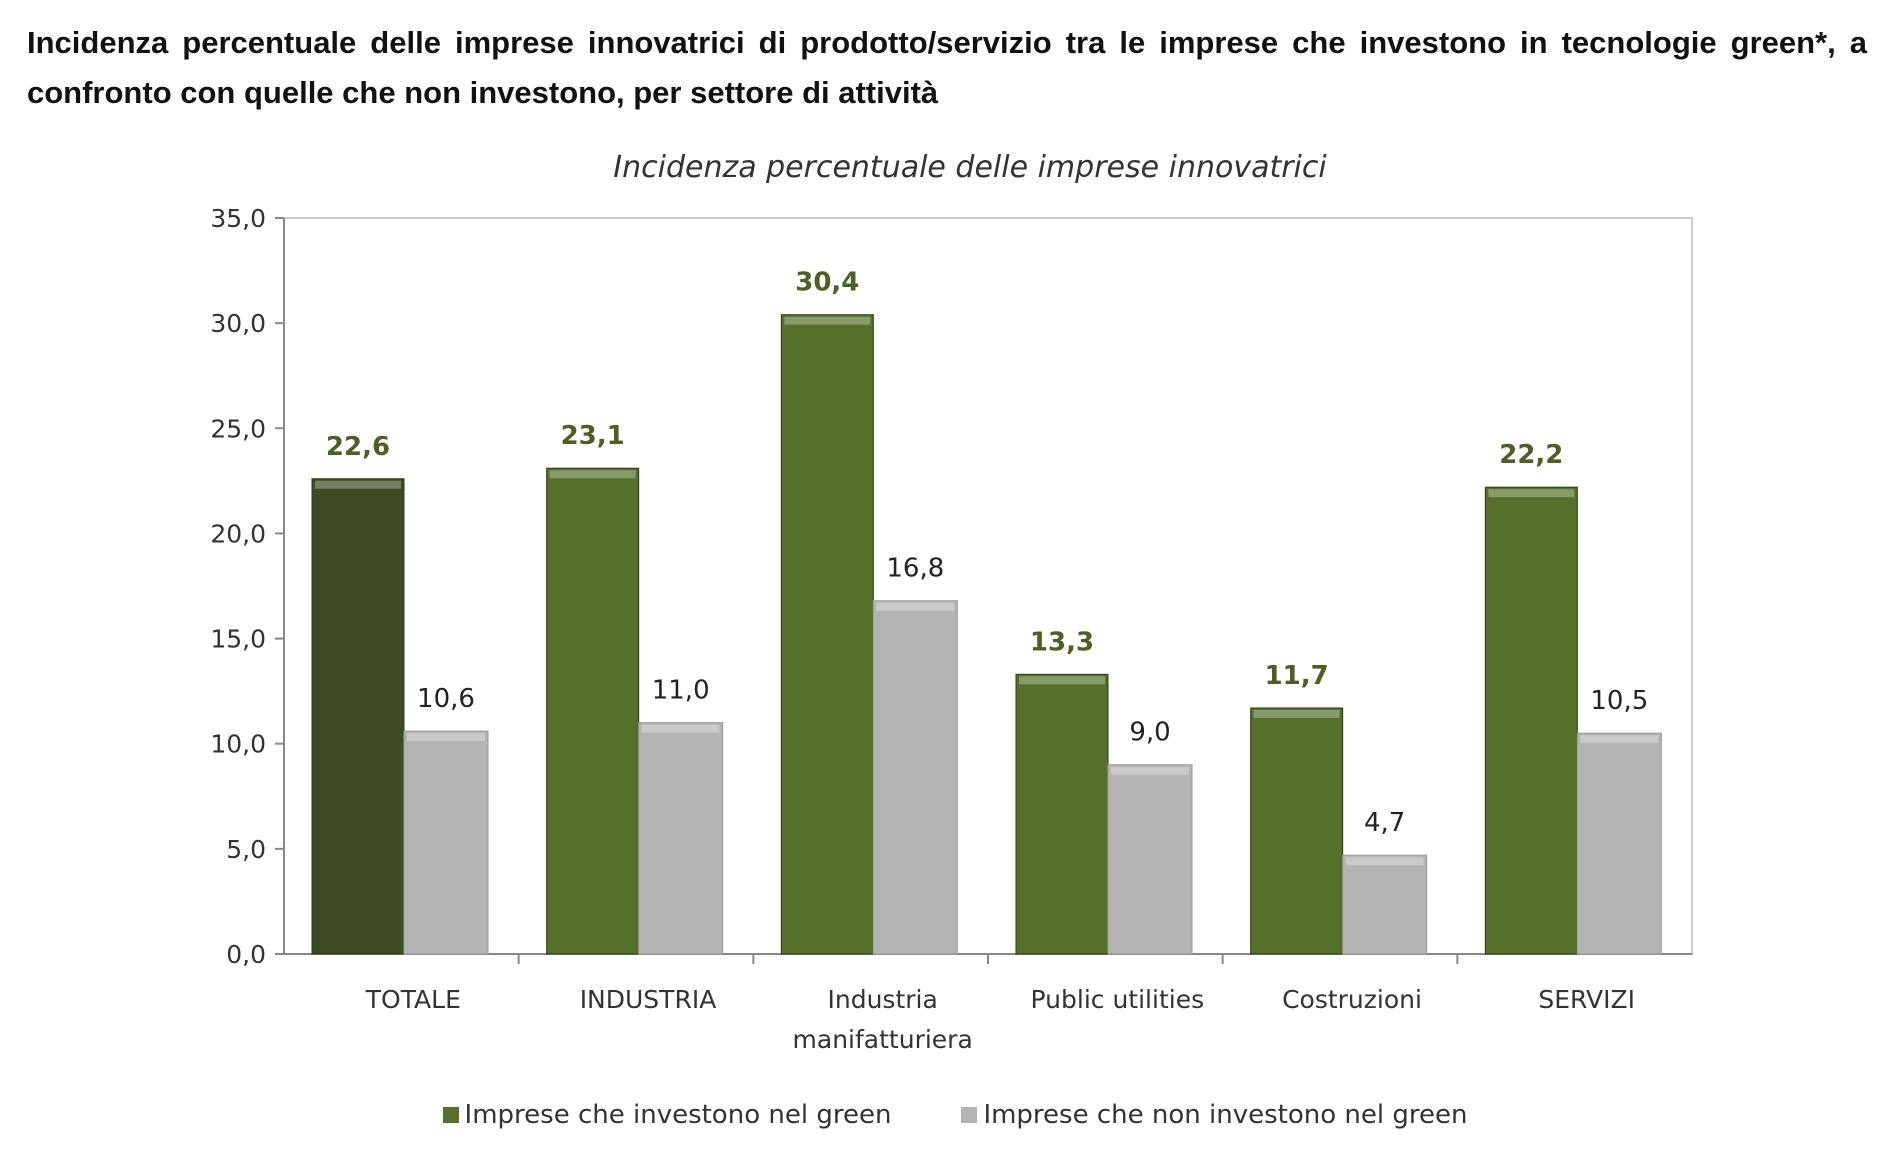  I want to click on data-label: 10,5, so click(1619, 701).